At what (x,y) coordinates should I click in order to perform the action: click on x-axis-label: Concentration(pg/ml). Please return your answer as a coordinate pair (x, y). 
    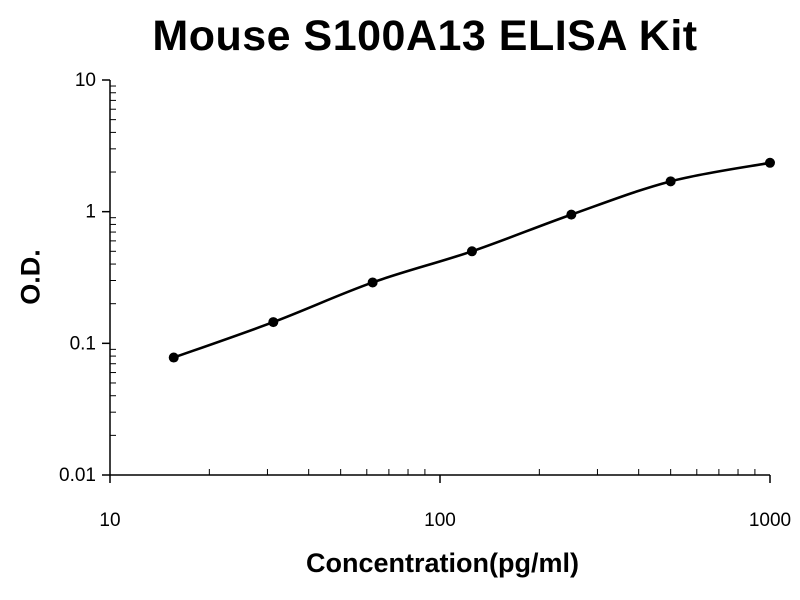
    Looking at the image, I should click on (442, 563).